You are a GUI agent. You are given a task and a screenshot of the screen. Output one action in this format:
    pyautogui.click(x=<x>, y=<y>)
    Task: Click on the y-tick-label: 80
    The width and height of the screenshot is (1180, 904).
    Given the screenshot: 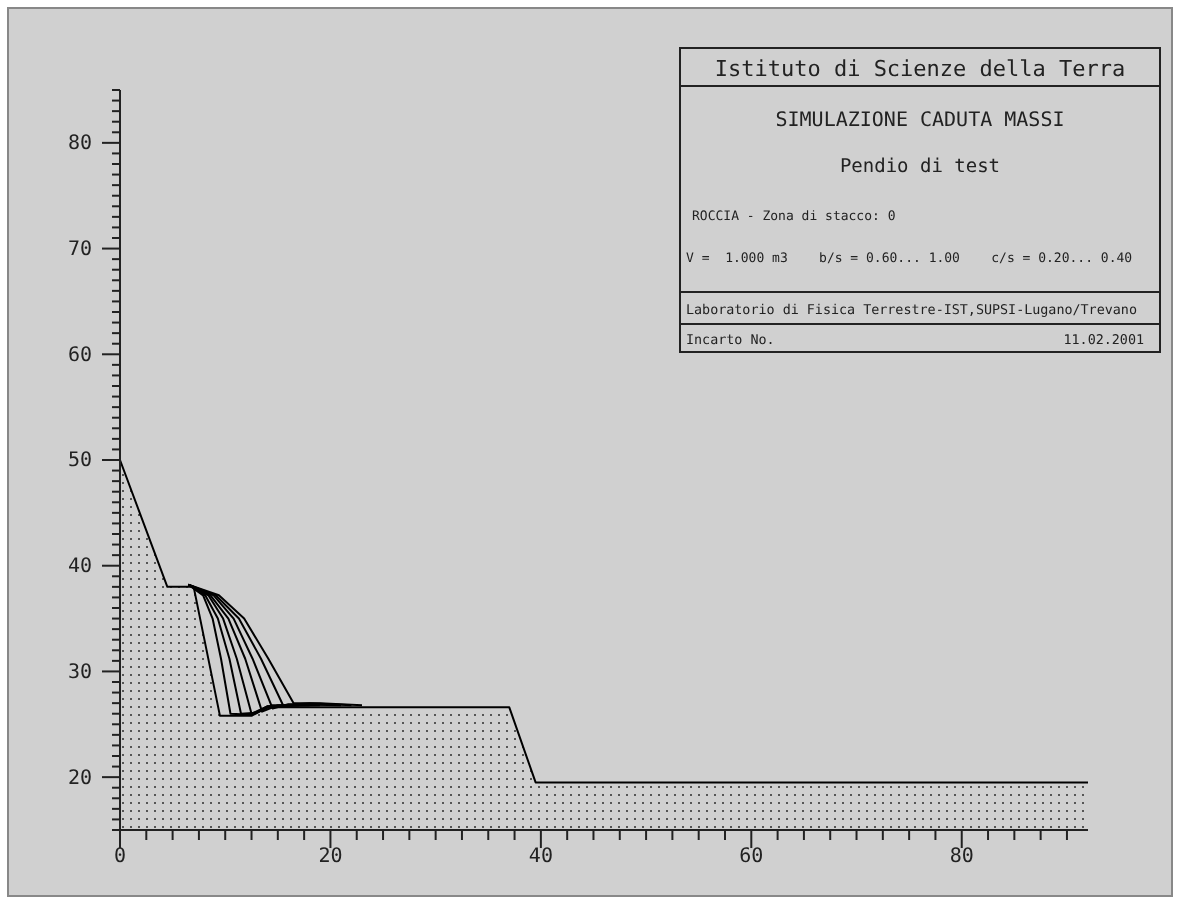 What is the action you would take?
    pyautogui.click(x=79, y=144)
    